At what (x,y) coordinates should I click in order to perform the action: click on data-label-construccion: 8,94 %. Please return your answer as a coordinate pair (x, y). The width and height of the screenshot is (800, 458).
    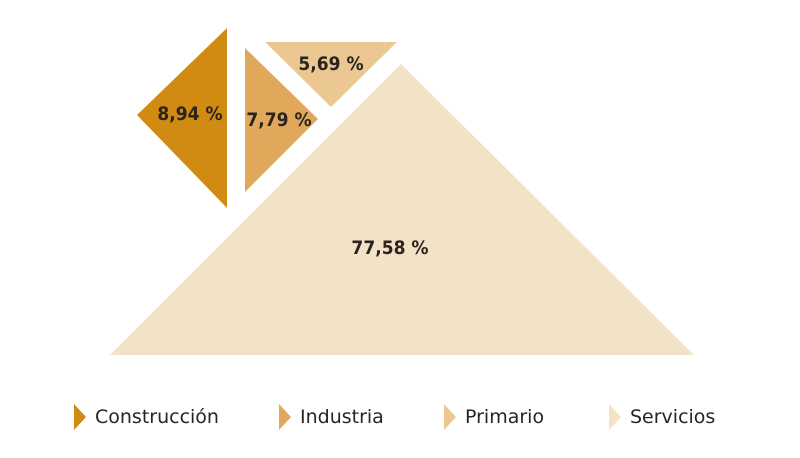
    Looking at the image, I should click on (189, 114).